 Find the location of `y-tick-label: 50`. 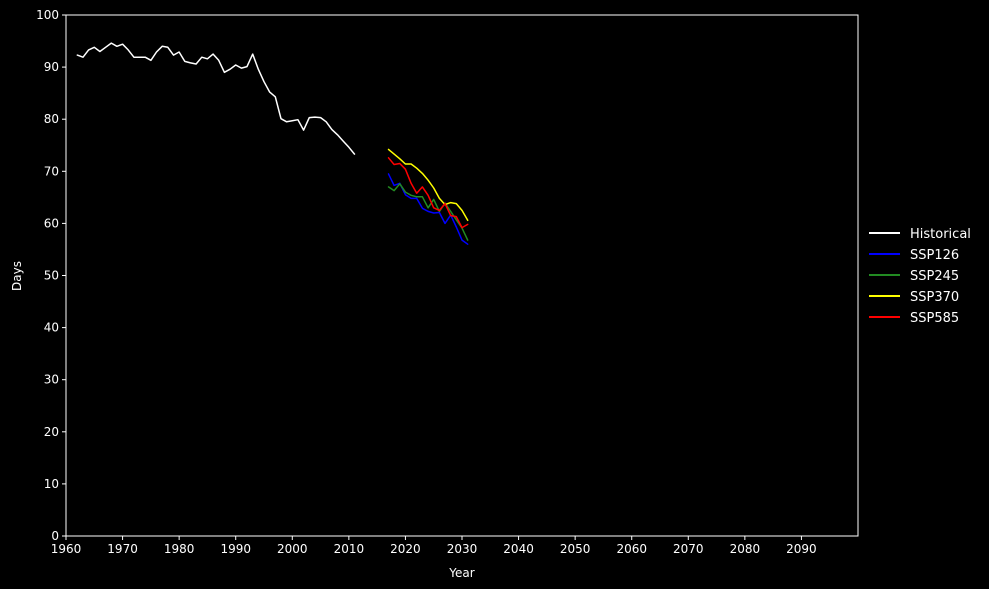

y-tick-label: 50 is located at coordinates (51, 276).